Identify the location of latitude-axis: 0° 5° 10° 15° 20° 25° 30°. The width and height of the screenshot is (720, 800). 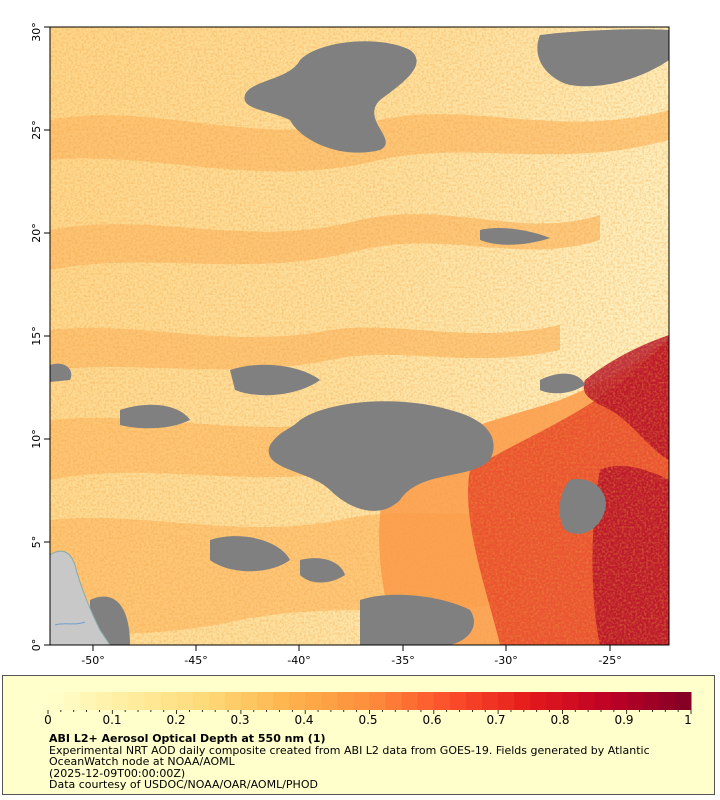
(40, 336).